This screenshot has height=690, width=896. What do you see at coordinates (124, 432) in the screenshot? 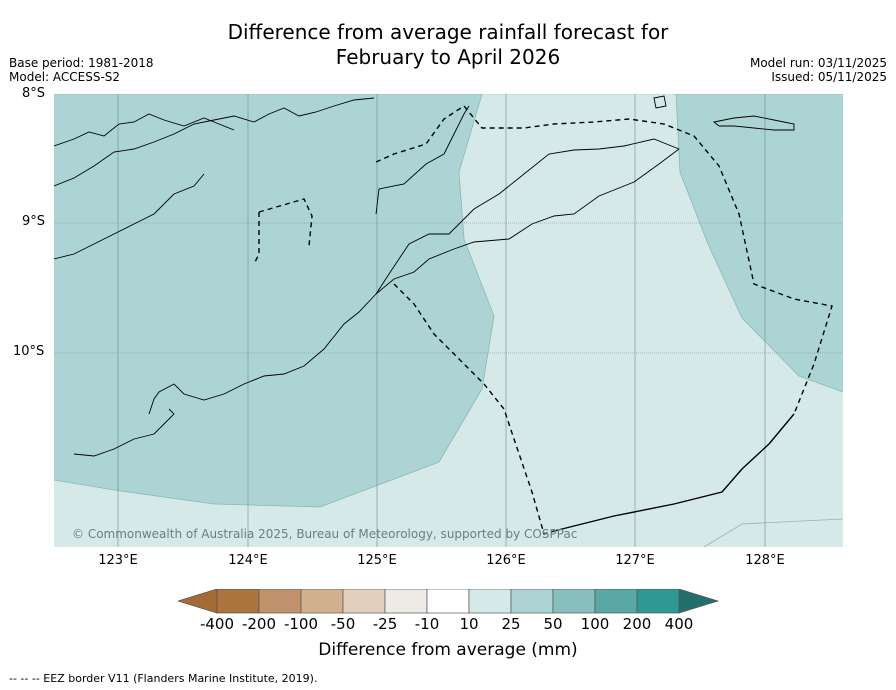
I see `coastline-rote` at bounding box center [124, 432].